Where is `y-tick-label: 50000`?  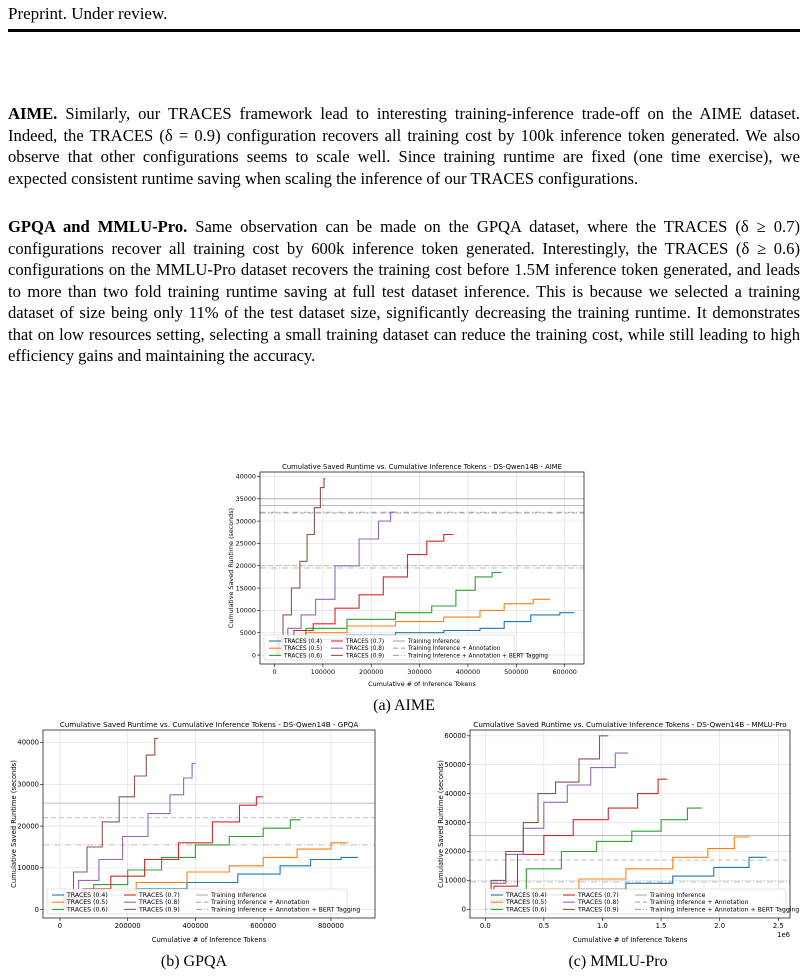 y-tick-label: 50000 is located at coordinates (455, 765).